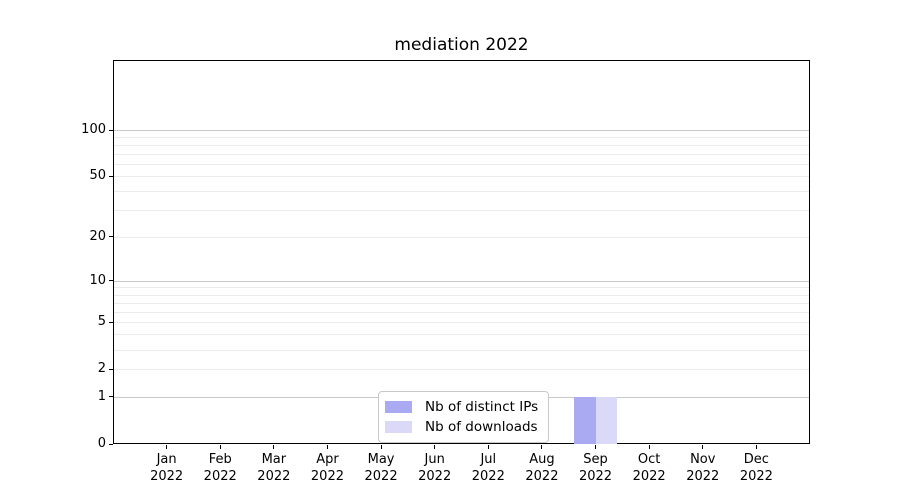 The height and width of the screenshot is (500, 900). Describe the element at coordinates (101, 369) in the screenshot. I see `y-tick-label: 2` at that location.